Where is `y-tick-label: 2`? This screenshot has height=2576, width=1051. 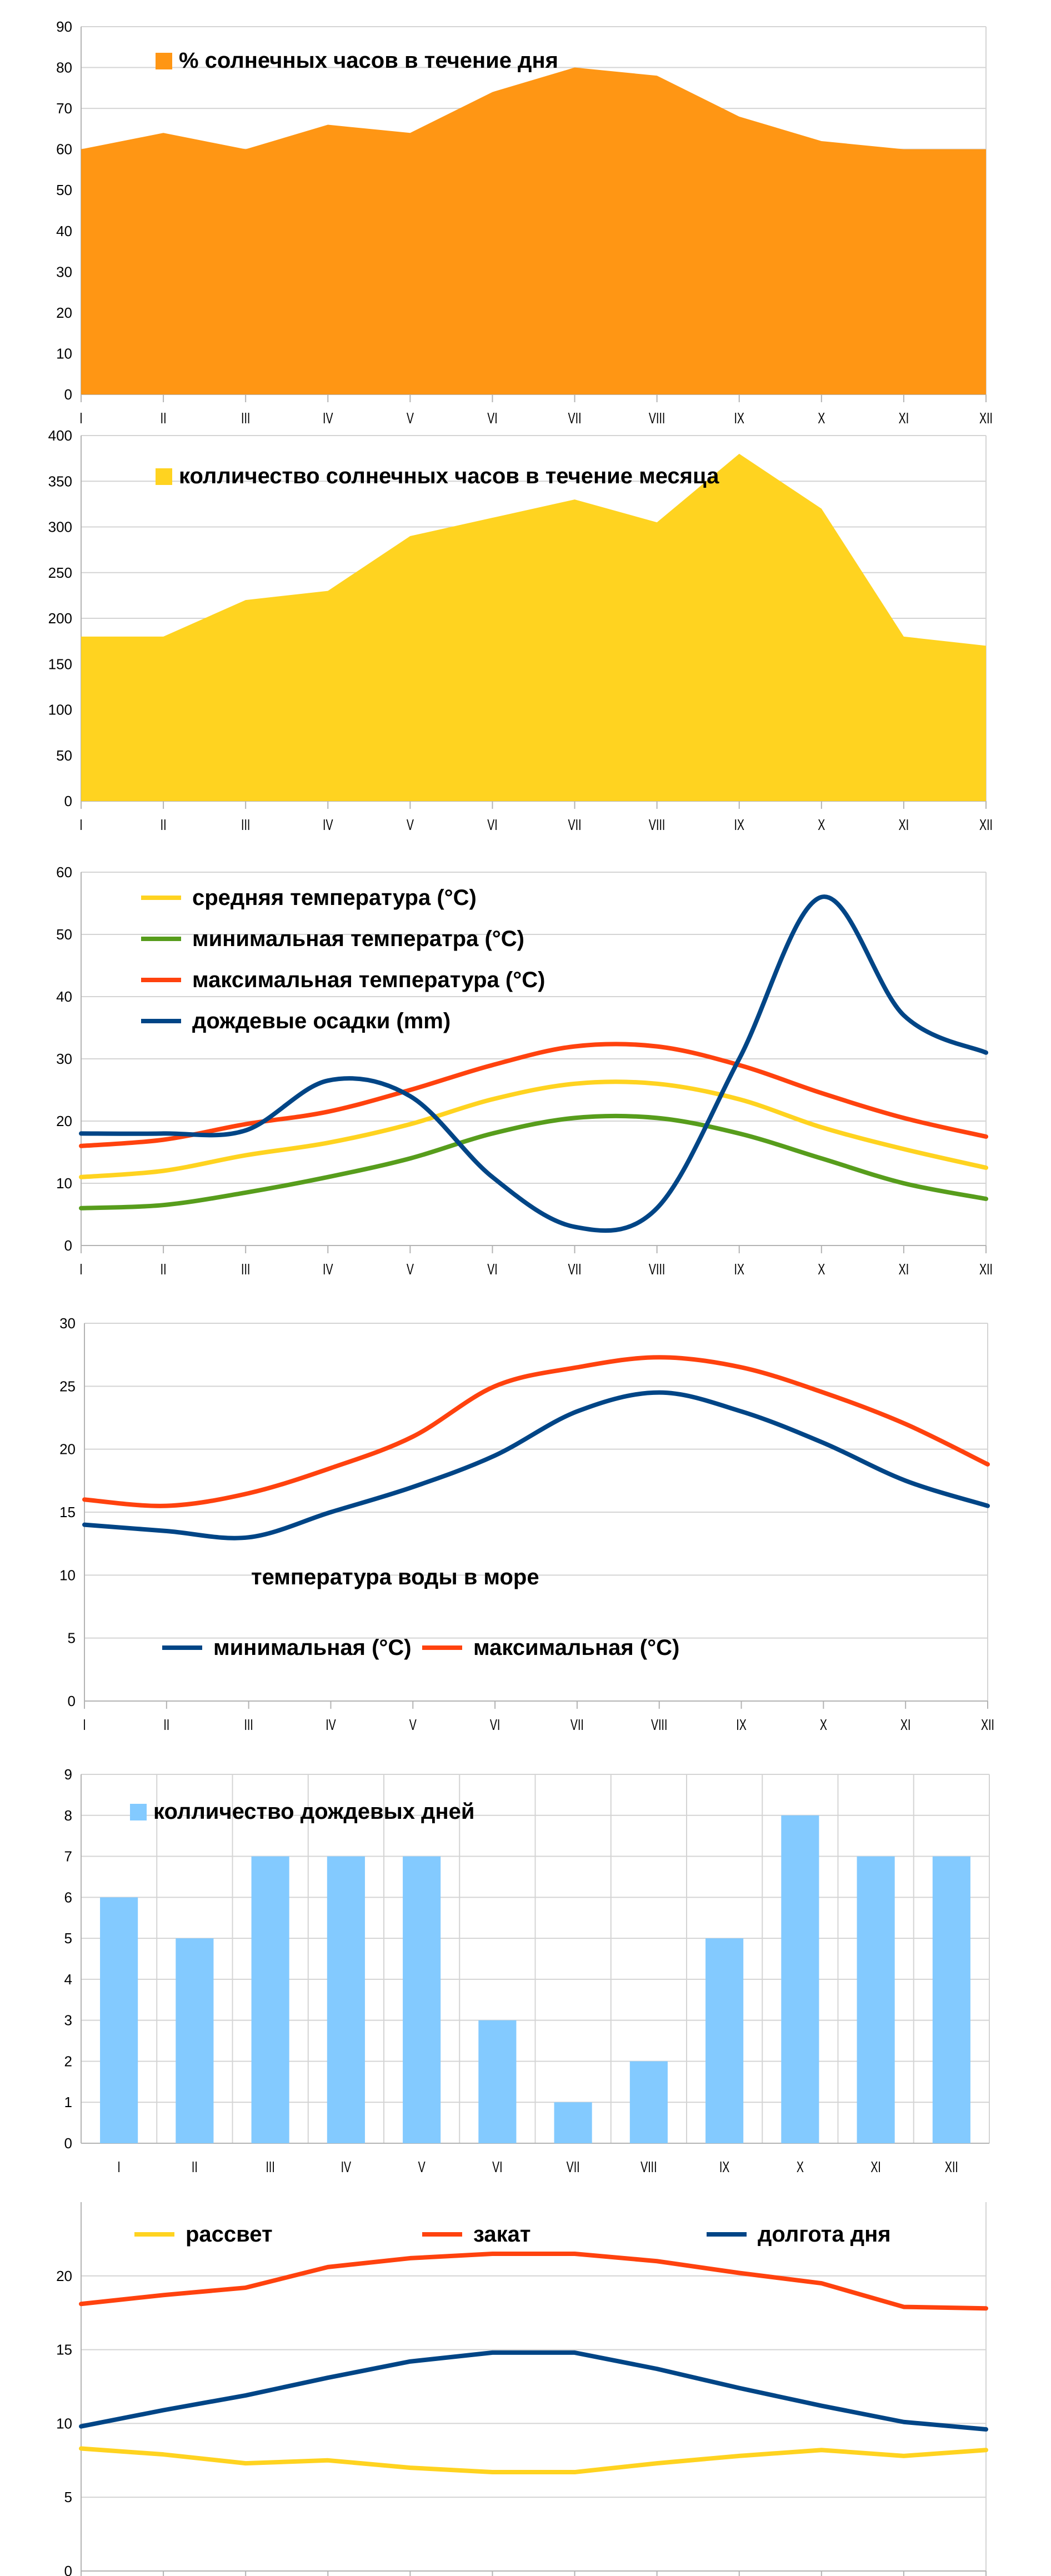 y-tick-label: 2 is located at coordinates (68, 2061).